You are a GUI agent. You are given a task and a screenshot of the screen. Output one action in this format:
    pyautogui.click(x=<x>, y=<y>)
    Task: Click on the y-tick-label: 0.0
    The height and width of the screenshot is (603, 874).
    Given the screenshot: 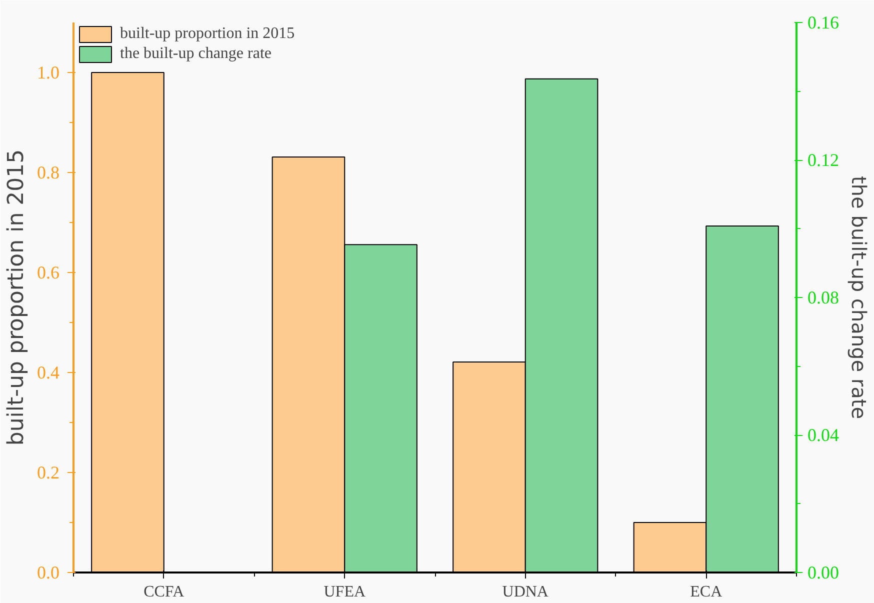 What is the action you would take?
    pyautogui.click(x=48, y=572)
    